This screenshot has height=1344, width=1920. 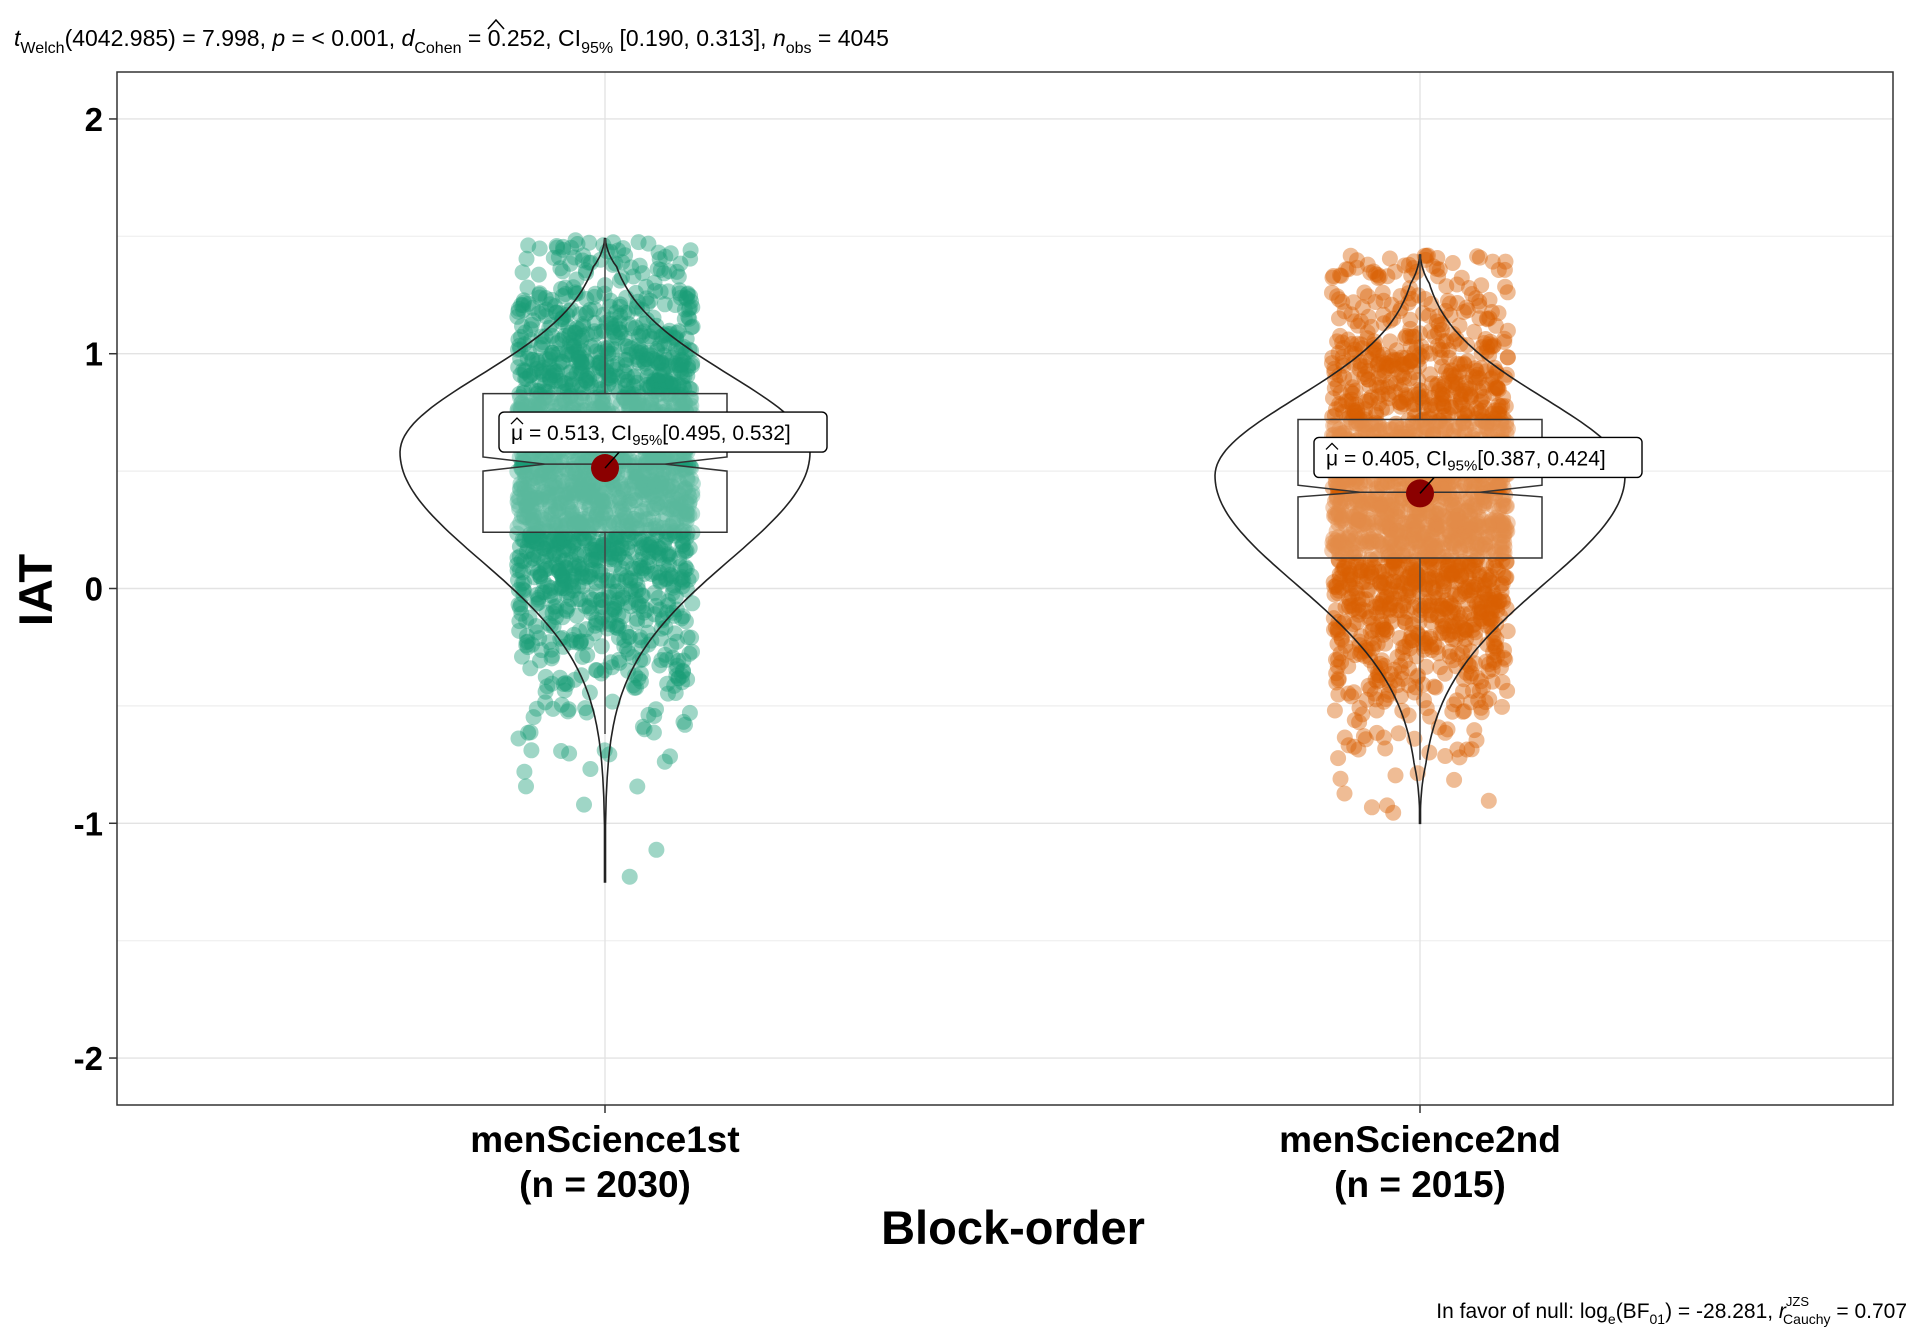 I want to click on x-category-label: menScience1st, so click(x=604, y=1139).